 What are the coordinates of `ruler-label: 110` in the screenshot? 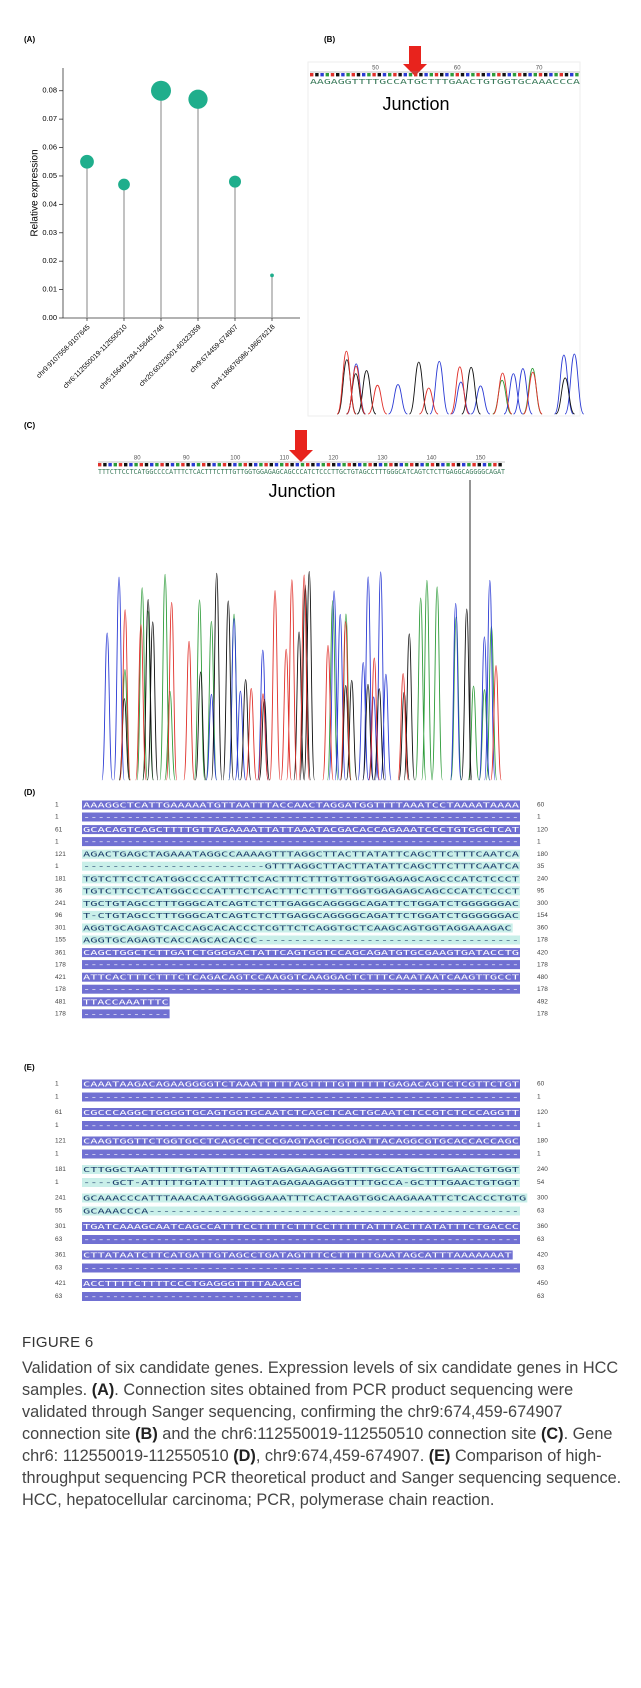 It's located at (285, 459).